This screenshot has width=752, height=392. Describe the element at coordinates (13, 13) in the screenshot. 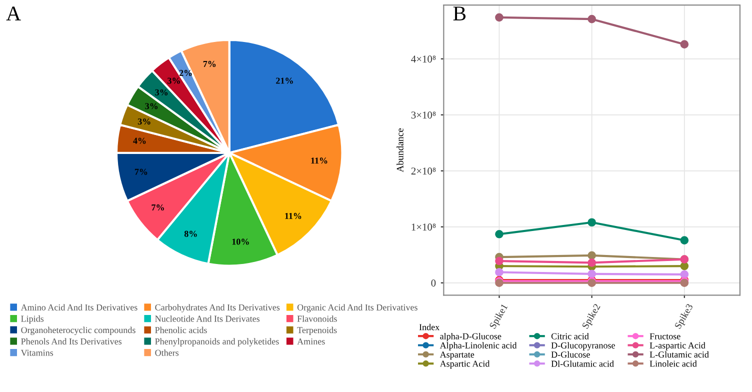

I see `text: A` at that location.